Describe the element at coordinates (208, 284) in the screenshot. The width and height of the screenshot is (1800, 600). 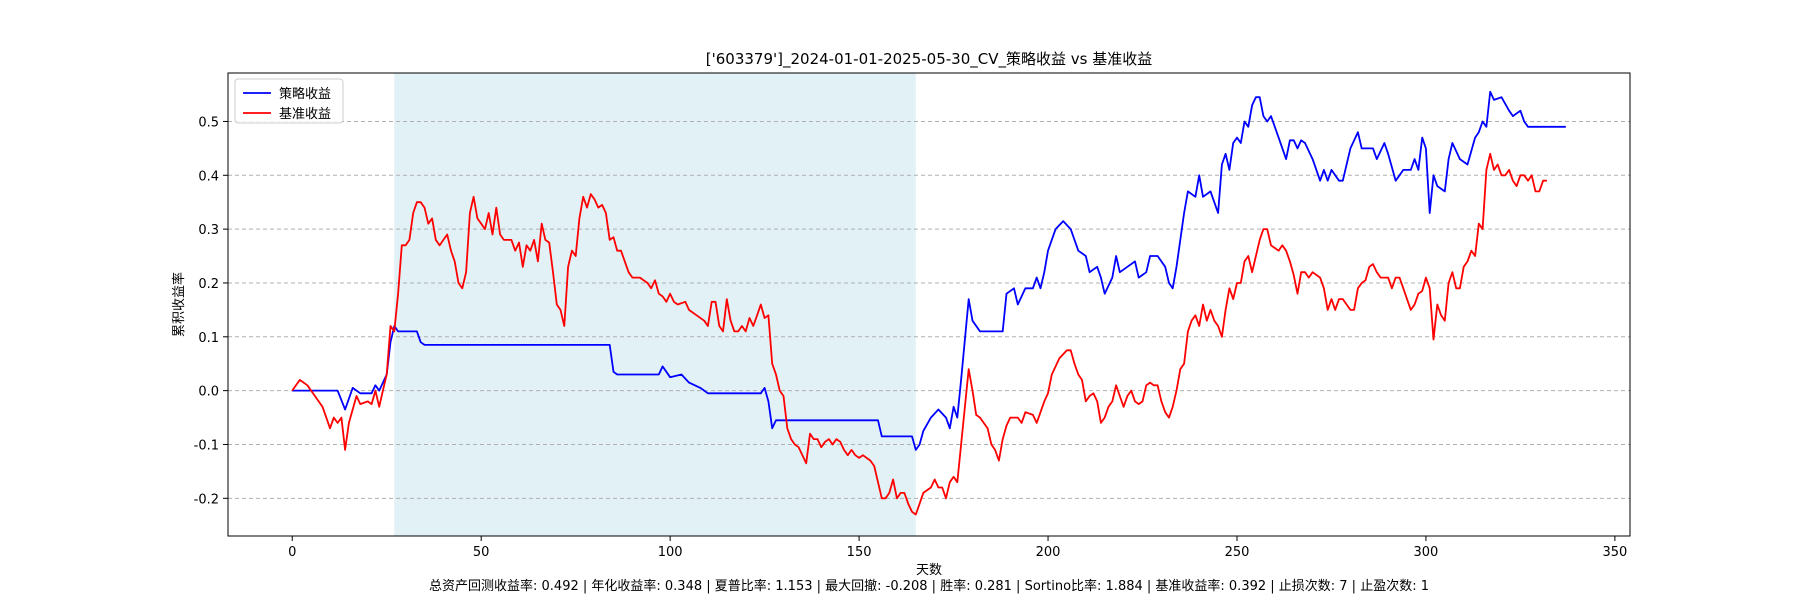
I see `y-tick-label: 0.2` at that location.